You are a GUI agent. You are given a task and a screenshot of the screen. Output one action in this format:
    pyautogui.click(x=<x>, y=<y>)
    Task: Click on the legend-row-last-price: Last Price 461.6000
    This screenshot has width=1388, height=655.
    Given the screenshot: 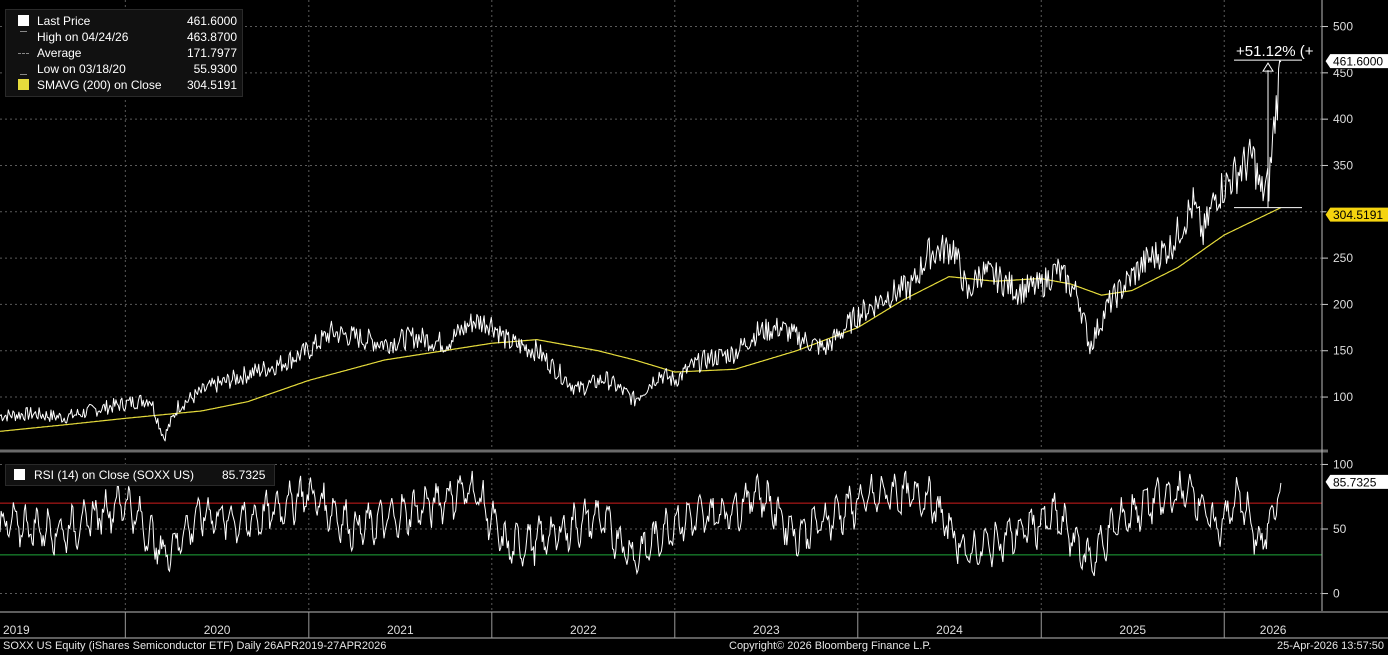 What is the action you would take?
    pyautogui.click(x=124, y=21)
    